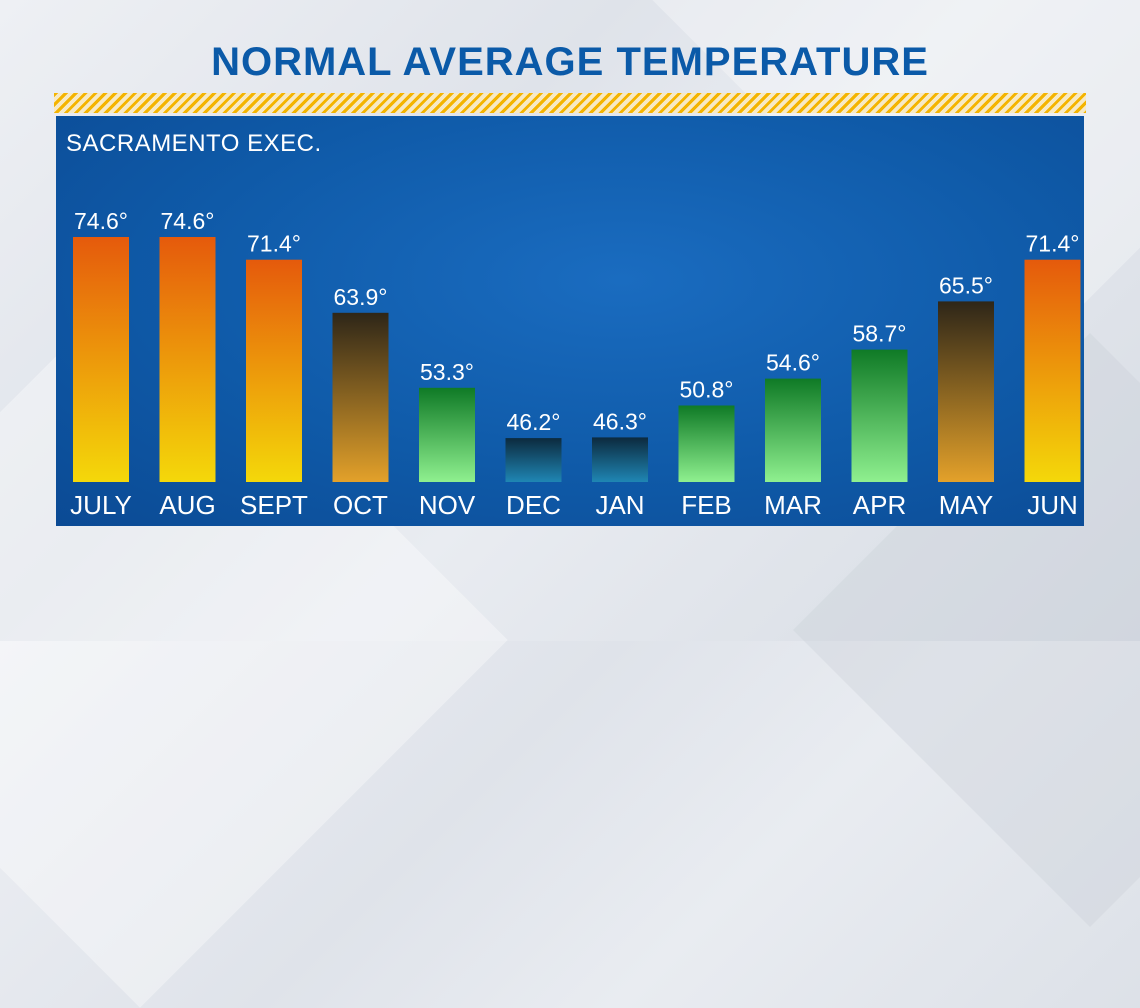  What do you see at coordinates (879, 505) in the screenshot?
I see `category-label: APR` at bounding box center [879, 505].